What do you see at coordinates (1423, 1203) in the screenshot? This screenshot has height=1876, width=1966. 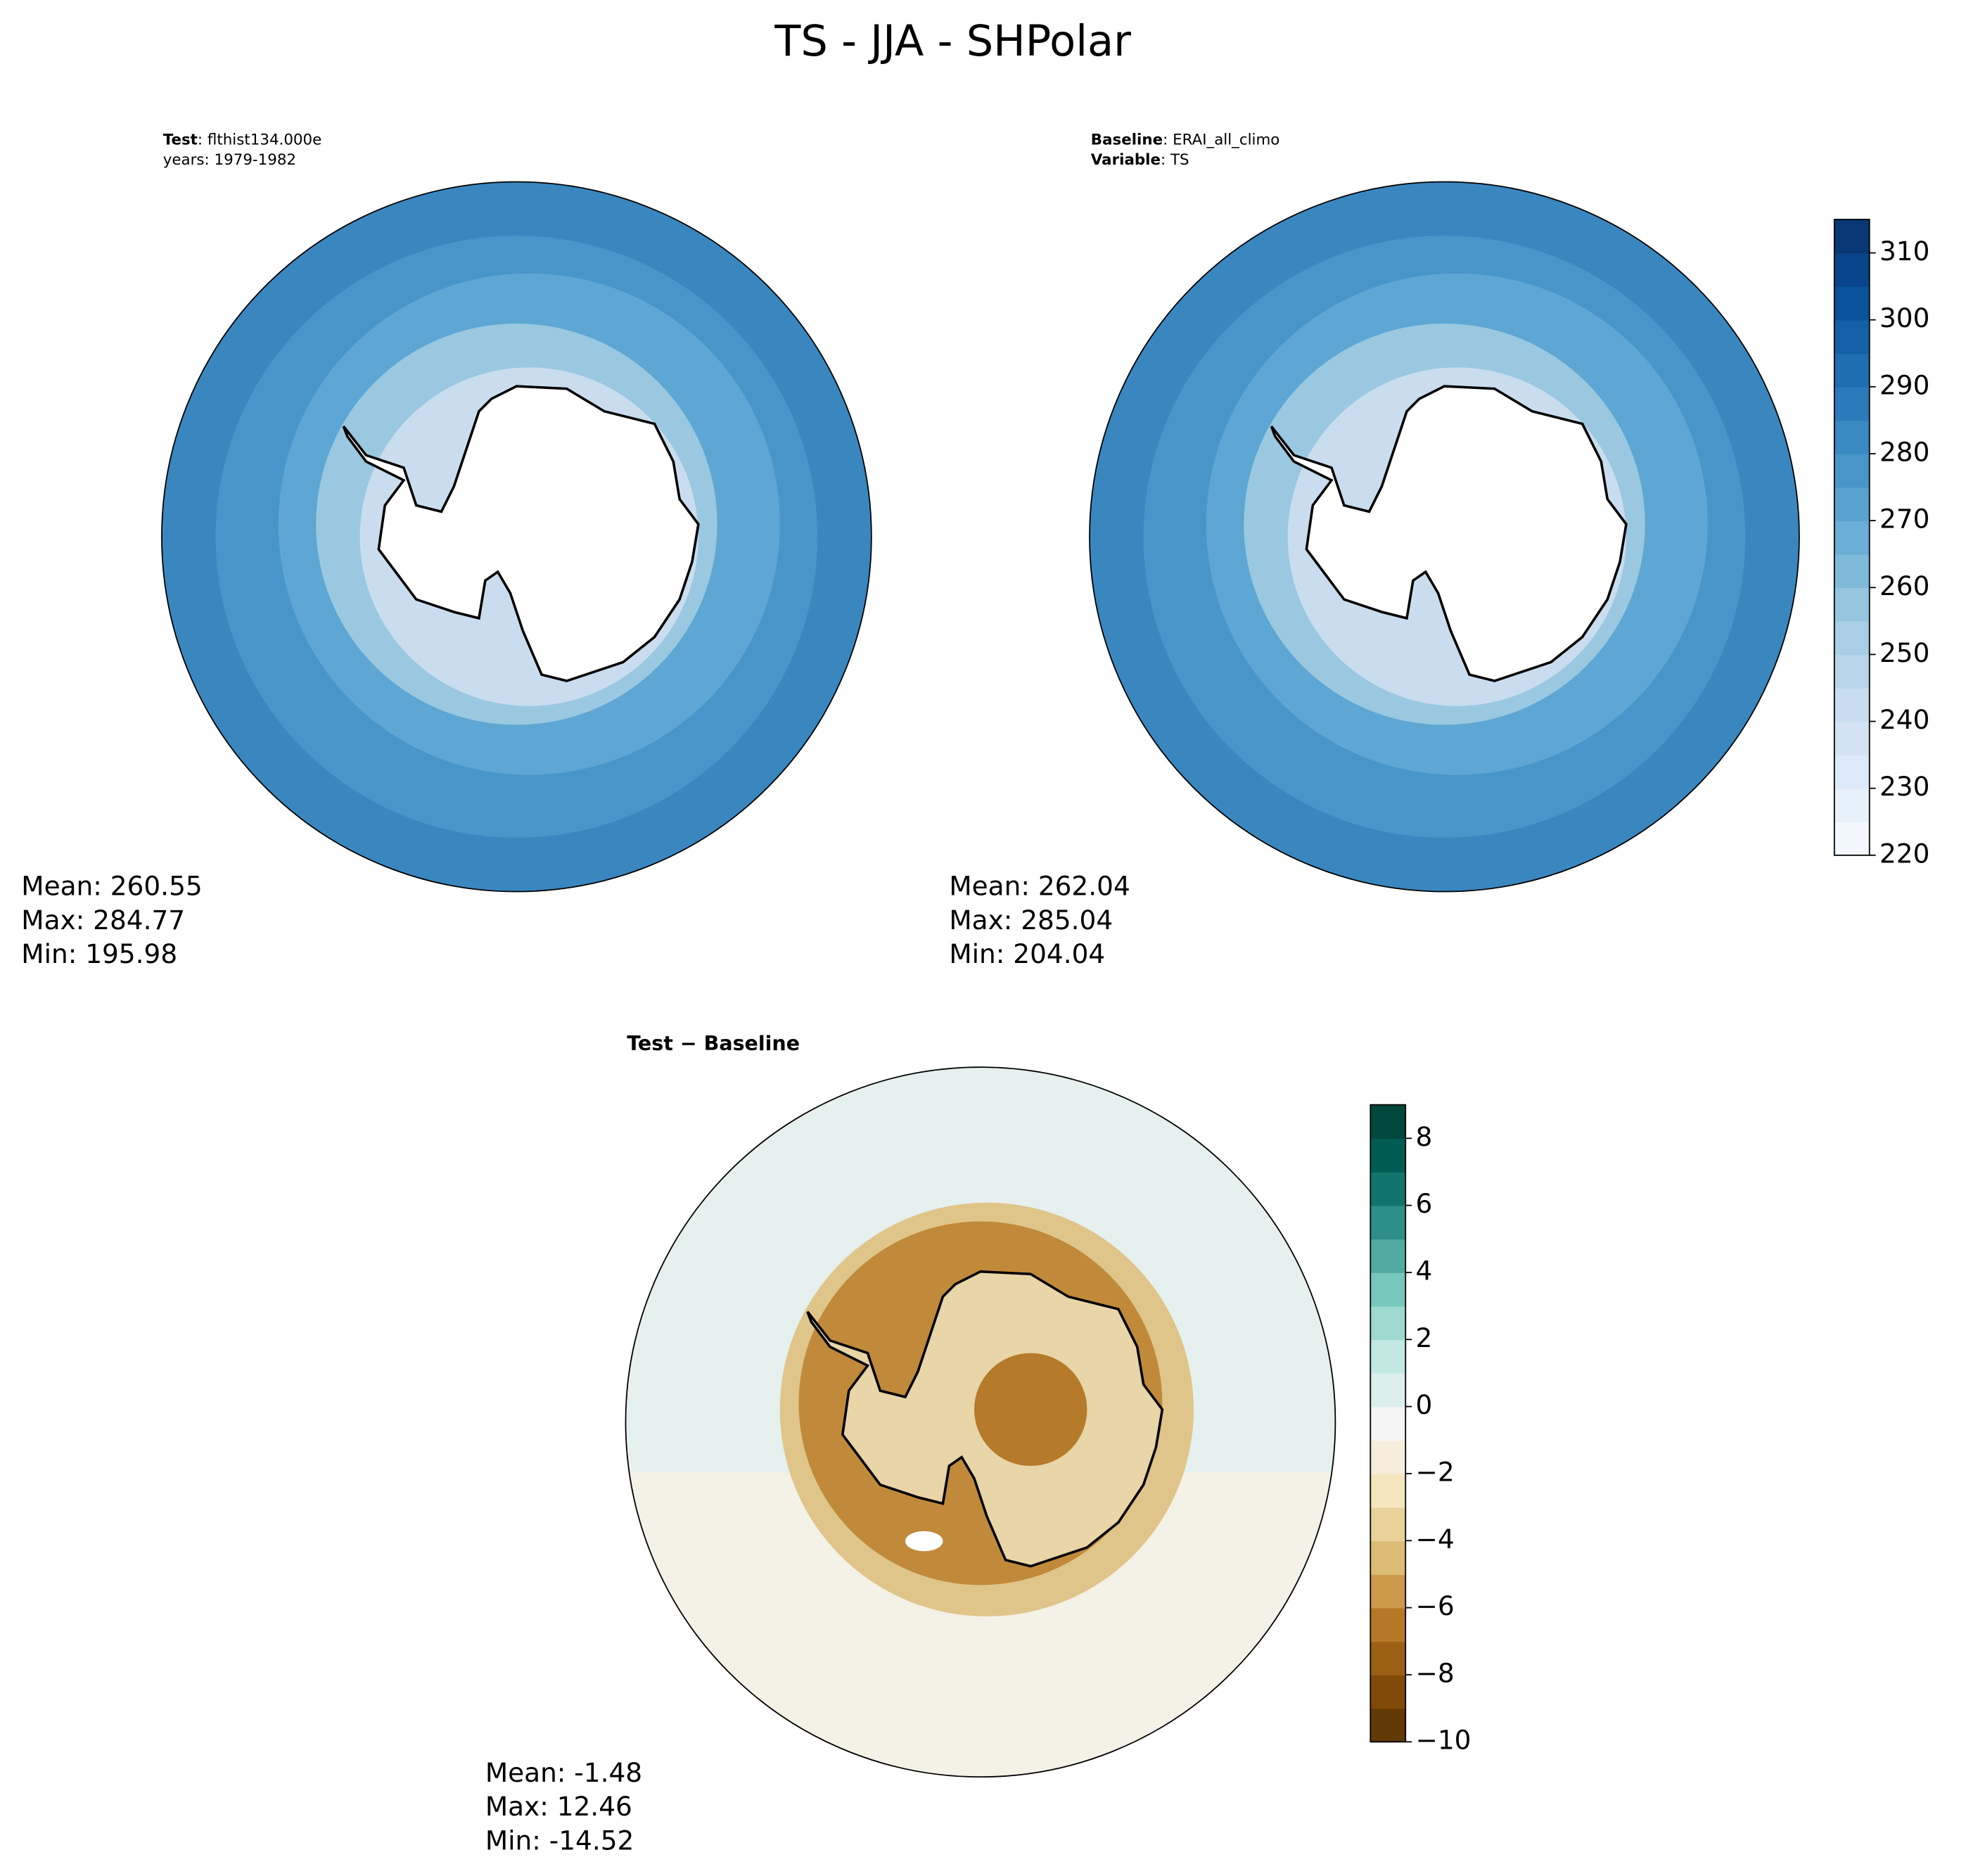 I see `colorbar-tick-label: 6` at bounding box center [1423, 1203].